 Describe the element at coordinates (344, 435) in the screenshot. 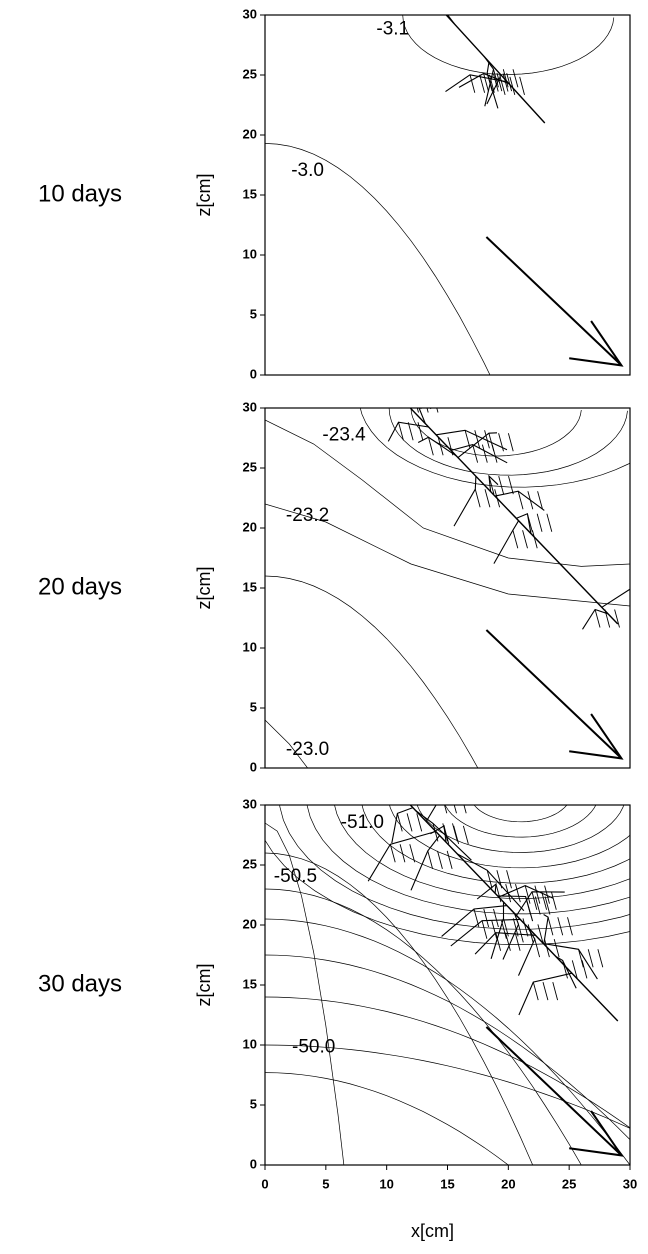

I see `contour-label: -23.4` at that location.